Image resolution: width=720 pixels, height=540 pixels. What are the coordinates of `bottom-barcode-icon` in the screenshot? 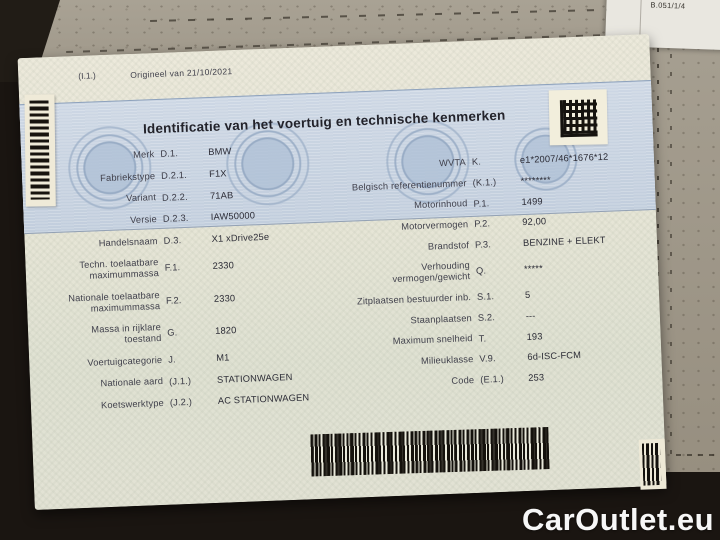 It's located at (430, 452).